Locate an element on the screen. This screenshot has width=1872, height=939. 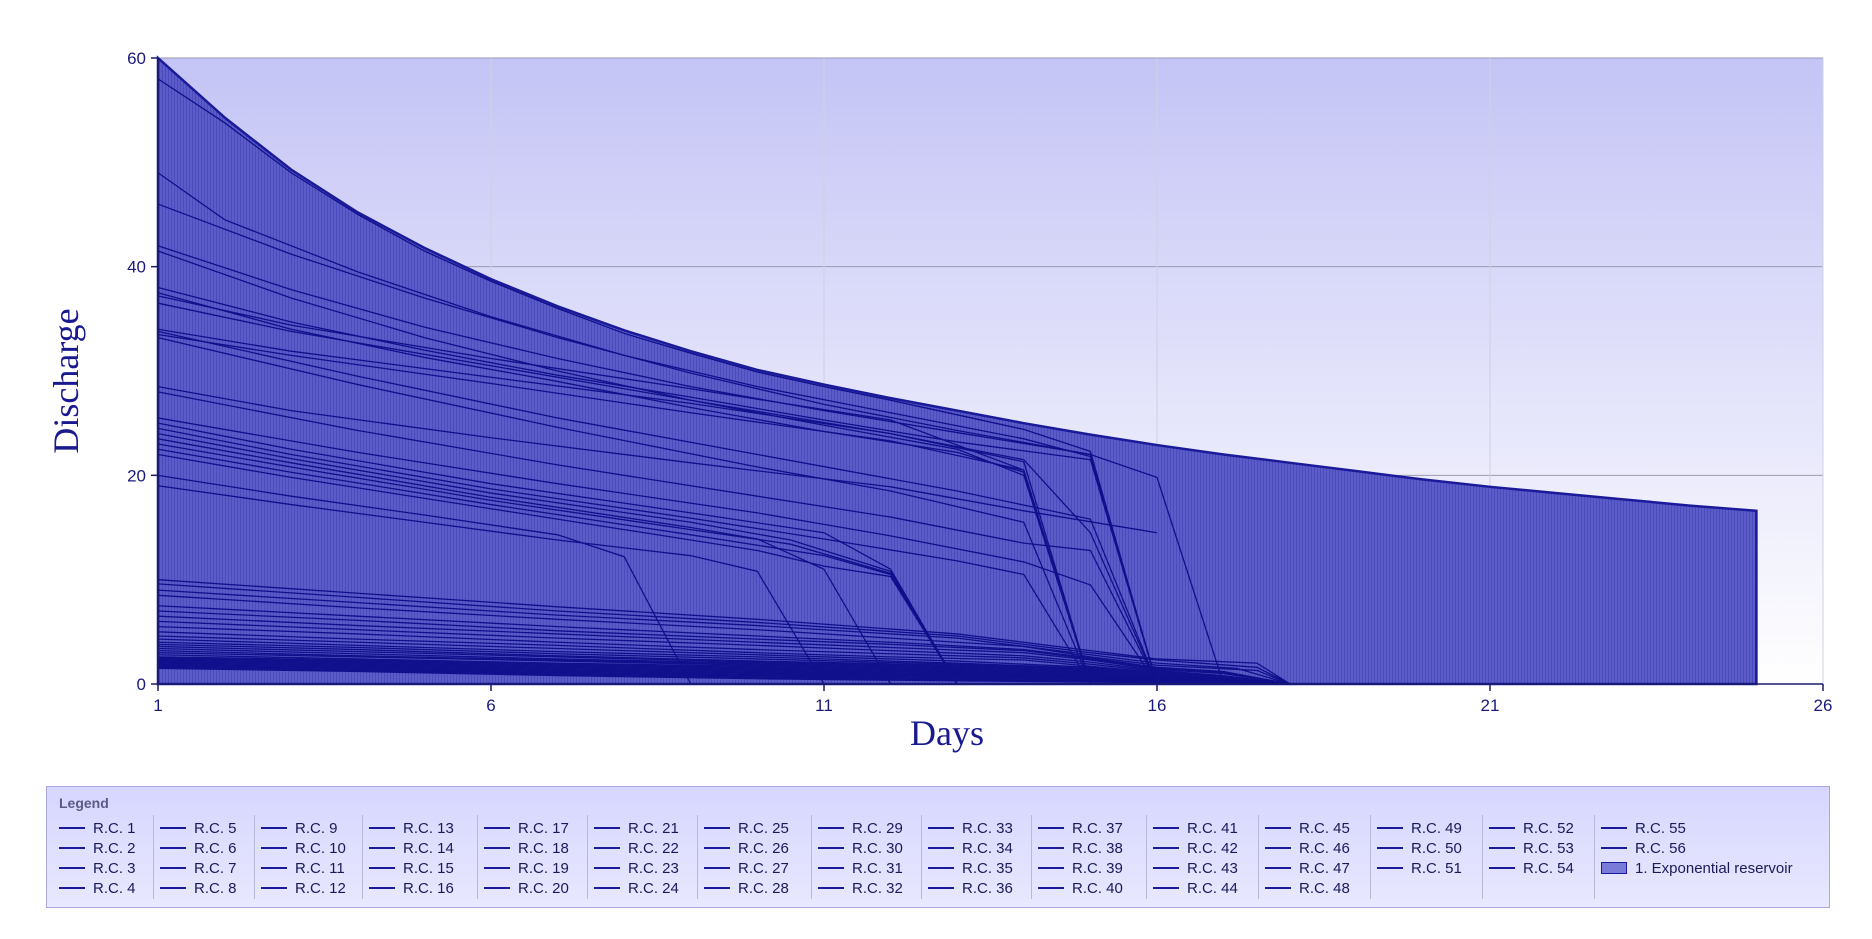
legend-item: R.C. 36 is located at coordinates (976, 888).